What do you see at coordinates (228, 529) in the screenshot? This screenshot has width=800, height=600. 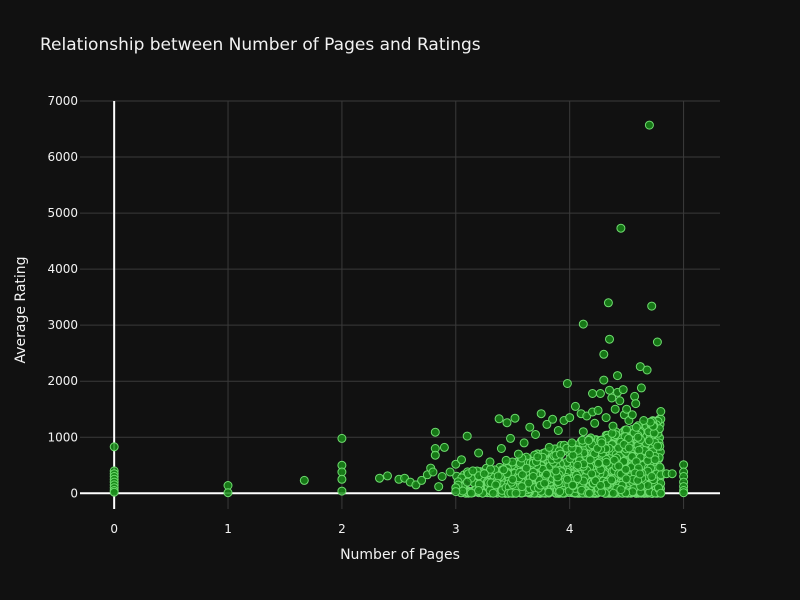 I see `x-tick-label: 1` at bounding box center [228, 529].